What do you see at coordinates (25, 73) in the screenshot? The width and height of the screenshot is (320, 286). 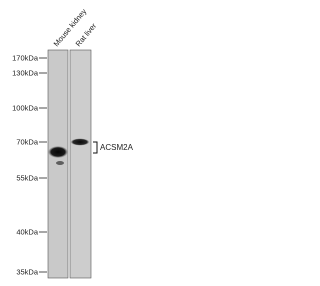 I see `marker-label: 130kDa` at bounding box center [25, 73].